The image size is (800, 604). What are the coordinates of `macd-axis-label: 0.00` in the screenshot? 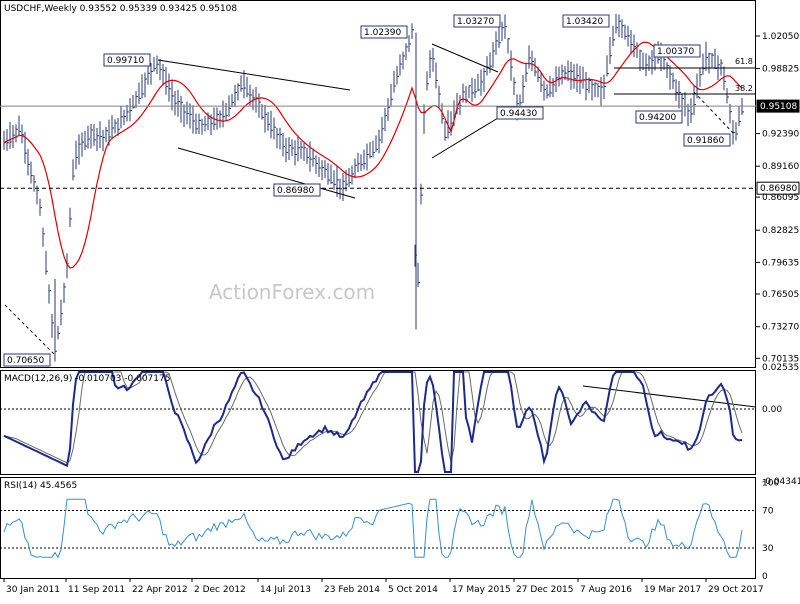 It's located at (772, 410).